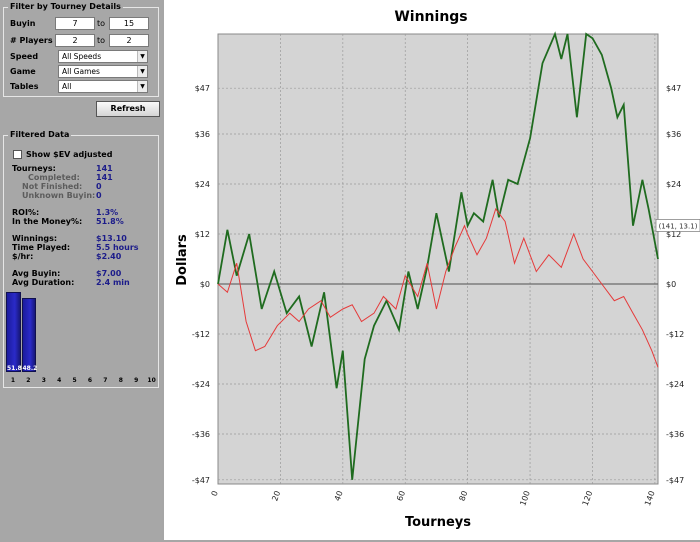 Image resolution: width=700 pixels, height=542 pixels. I want to click on y-tick-label-right: -$36, so click(675, 434).